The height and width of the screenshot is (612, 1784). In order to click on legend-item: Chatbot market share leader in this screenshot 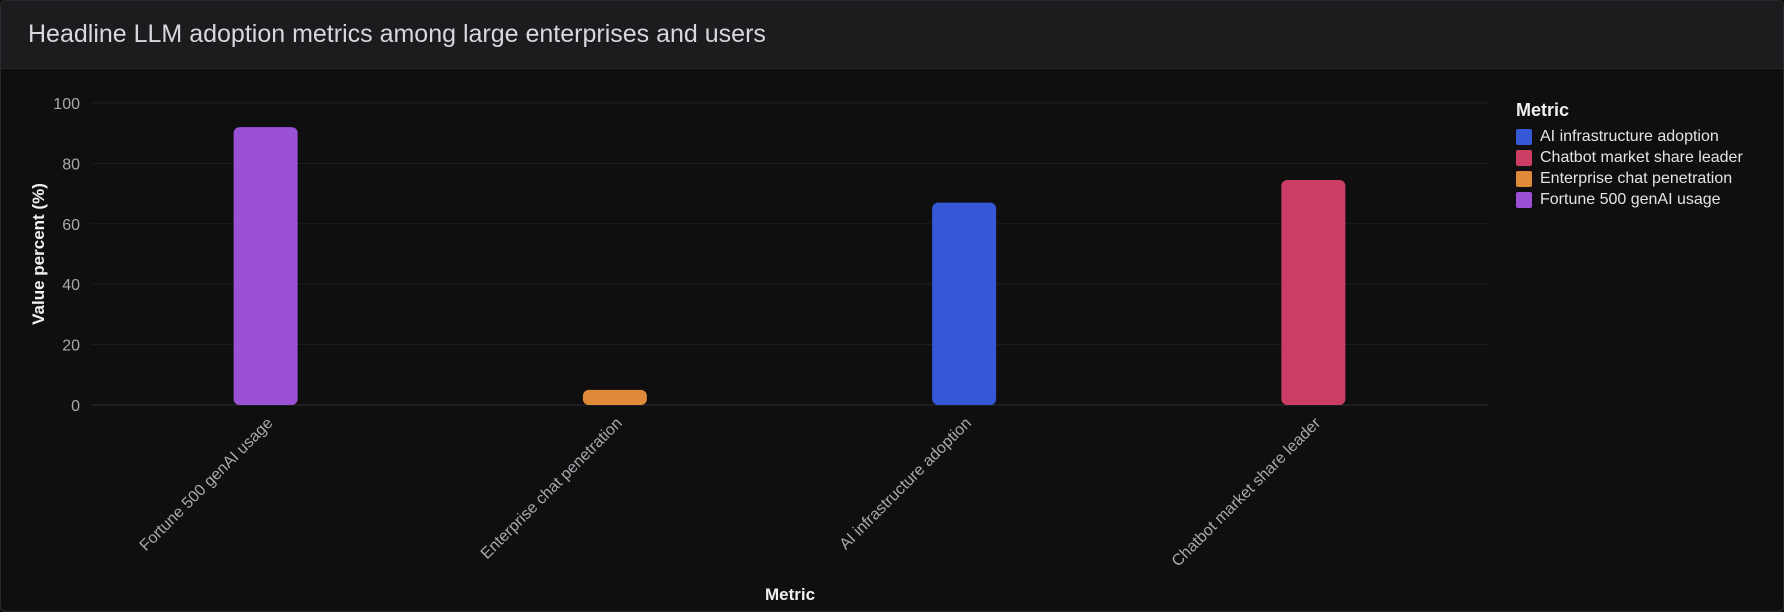, I will do `click(1629, 157)`.